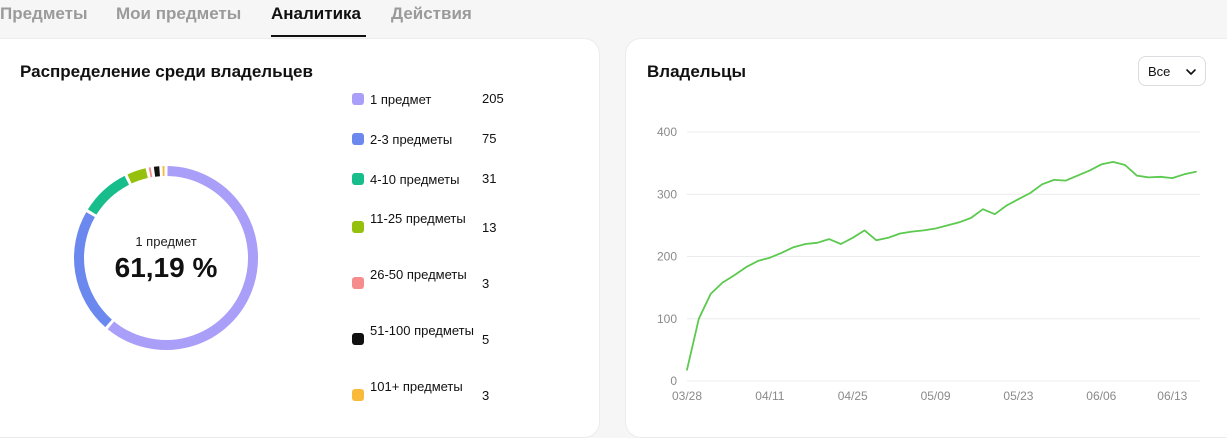 This screenshot has width=1227, height=438. I want to click on x-tick-label: 03/28, so click(687, 396).